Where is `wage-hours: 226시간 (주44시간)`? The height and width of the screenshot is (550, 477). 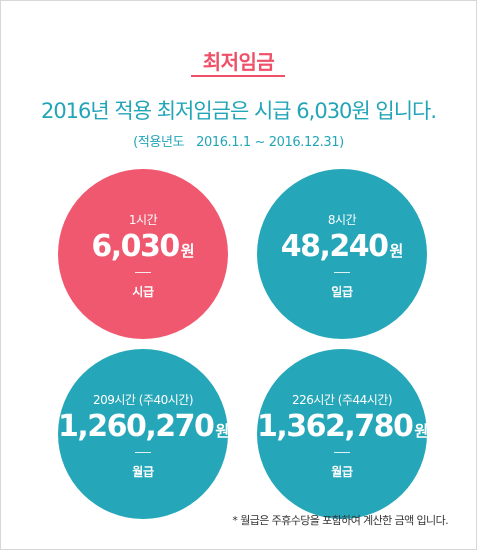
wage-hours: 226시간 (주44시간) is located at coordinates (342, 400).